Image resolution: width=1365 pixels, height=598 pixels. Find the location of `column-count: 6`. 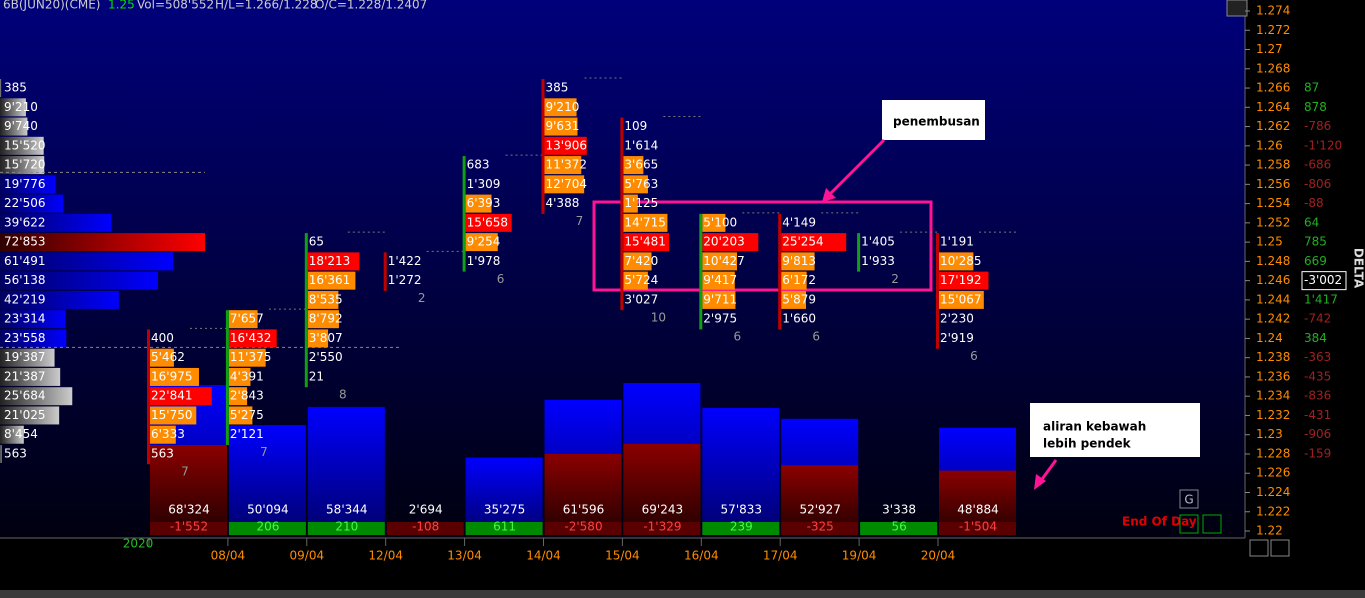

column-count: 6 is located at coordinates (737, 337).